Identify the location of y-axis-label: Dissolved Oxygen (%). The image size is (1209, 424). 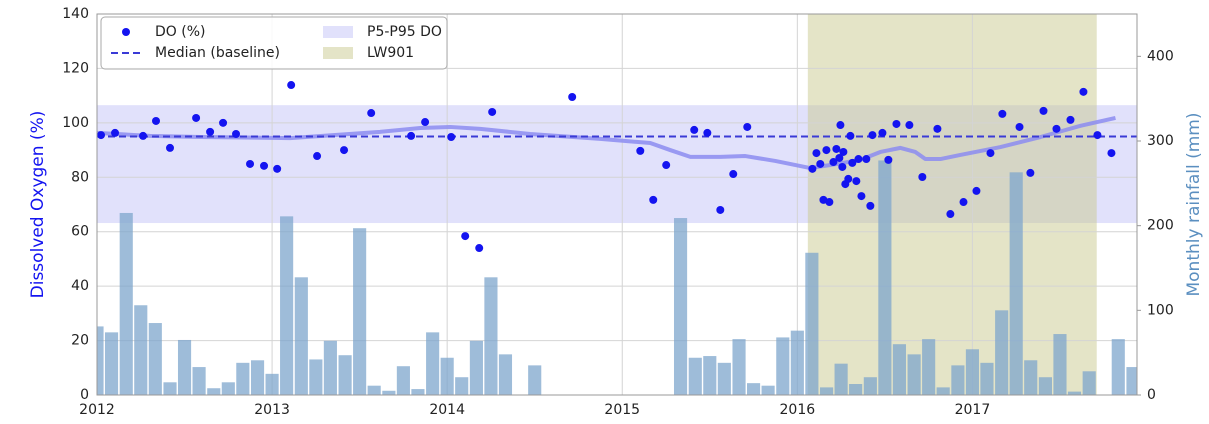
(38, 205).